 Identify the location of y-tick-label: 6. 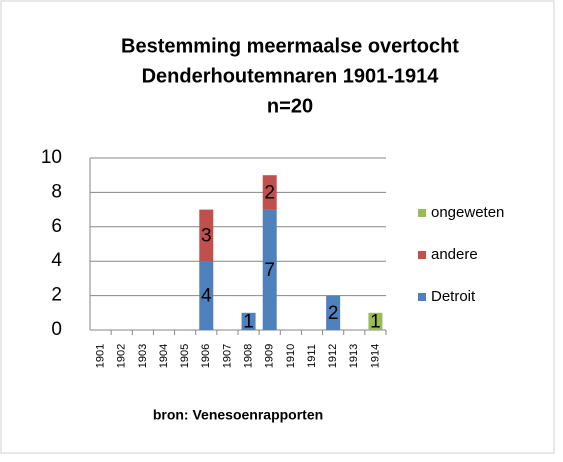
(56, 226).